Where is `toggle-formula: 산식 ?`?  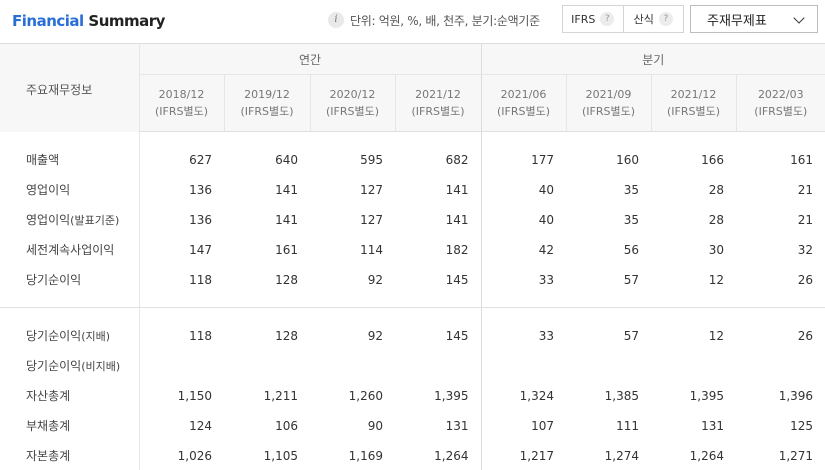 toggle-formula: 산식 ? is located at coordinates (653, 19).